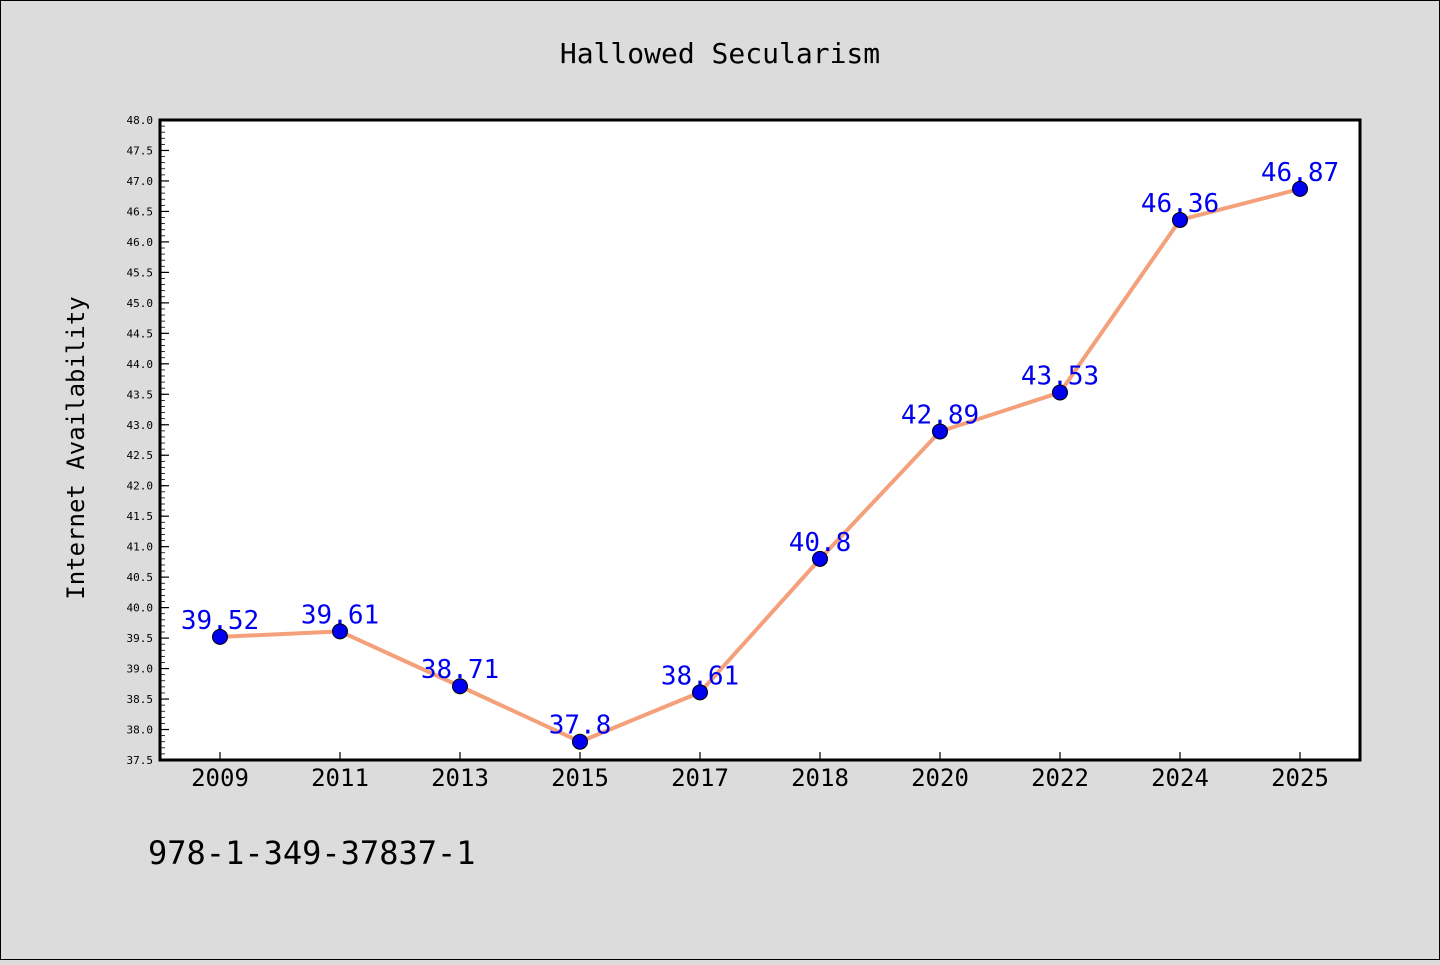 The height and width of the screenshot is (965, 1440). Describe the element at coordinates (140, 455) in the screenshot. I see `y-tick-label: 42.5` at that location.